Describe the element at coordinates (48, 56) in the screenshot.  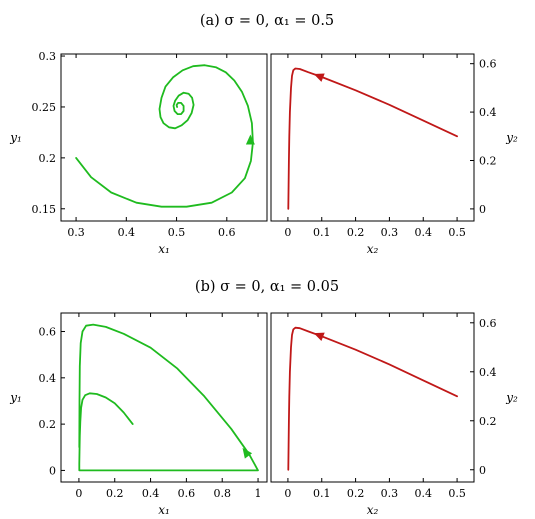
I see `y-tick-label: 0.3` at that location.